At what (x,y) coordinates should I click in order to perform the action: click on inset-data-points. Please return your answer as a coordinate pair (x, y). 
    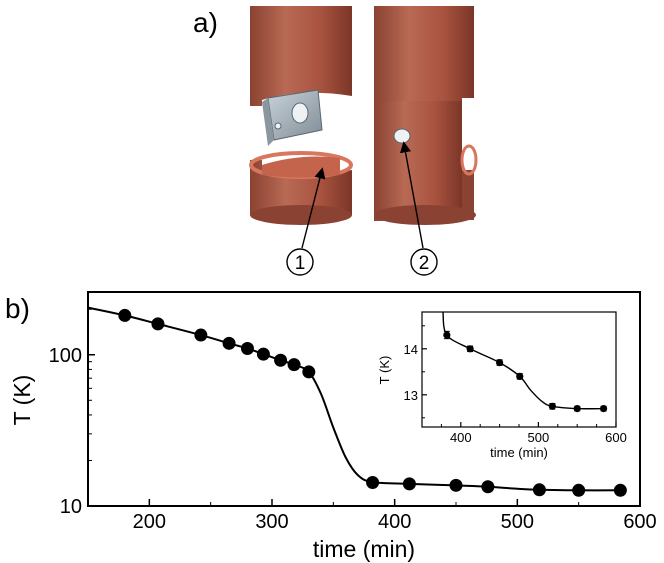
    Looking at the image, I should click on (525, 371).